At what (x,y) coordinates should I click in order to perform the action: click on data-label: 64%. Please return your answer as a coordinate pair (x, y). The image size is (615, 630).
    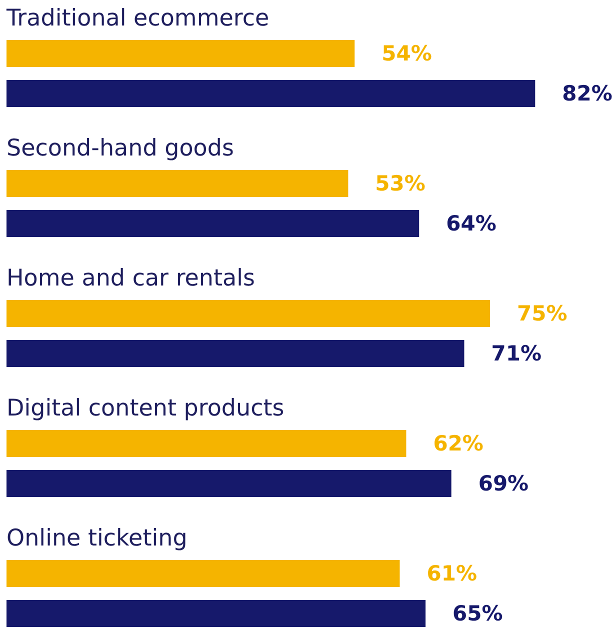
    Looking at the image, I should click on (471, 224).